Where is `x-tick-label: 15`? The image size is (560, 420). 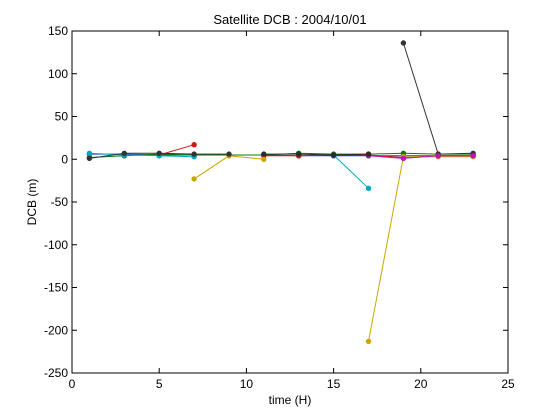
x-tick-label: 15 is located at coordinates (334, 384).